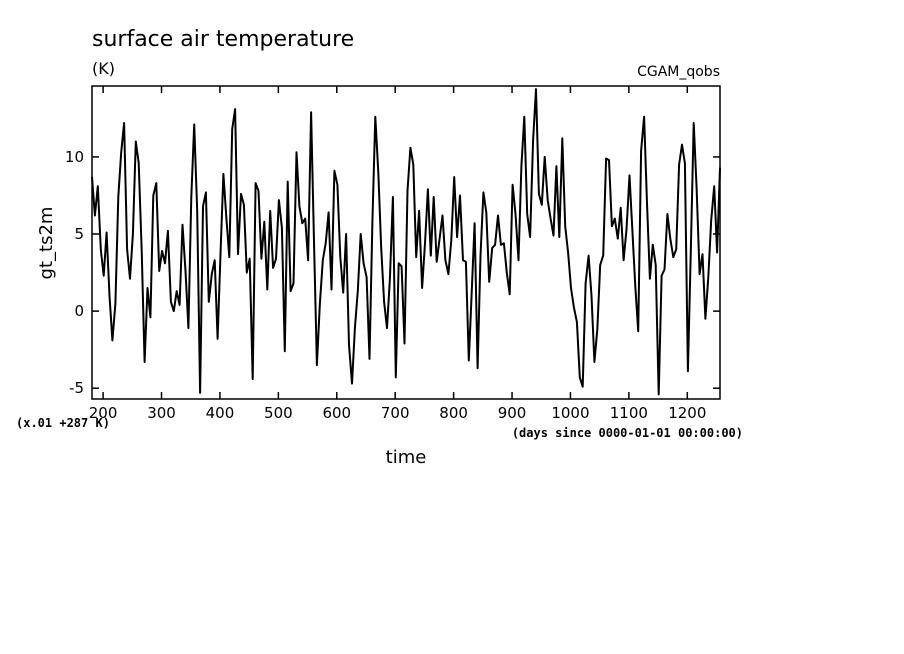 This screenshot has width=904, height=654. What do you see at coordinates (570, 413) in the screenshot?
I see `x-tick-label: 1000` at bounding box center [570, 413].